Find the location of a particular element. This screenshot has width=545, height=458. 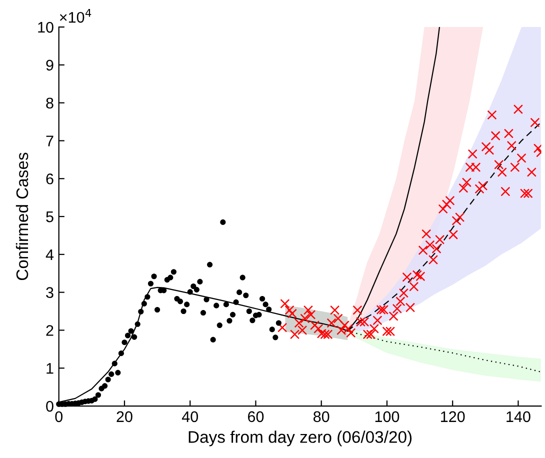

y-tick-label: 10 is located at coordinates (46, 27).